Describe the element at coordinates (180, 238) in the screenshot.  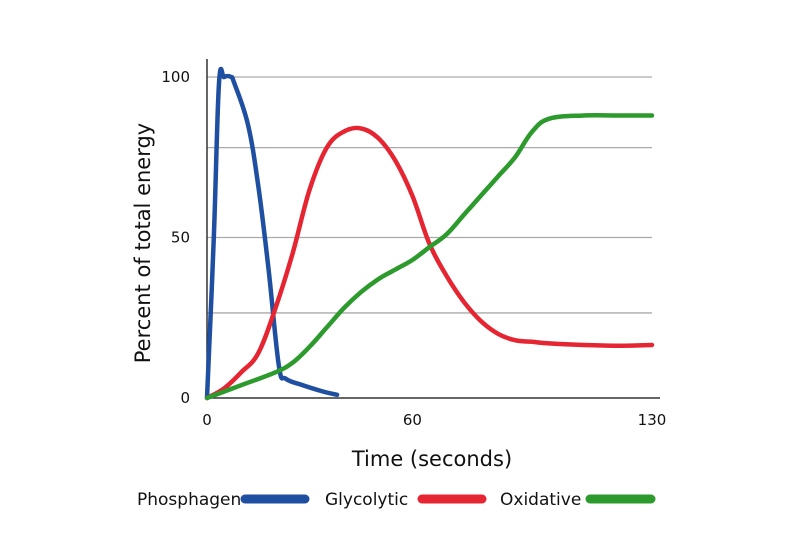
I see `y-tick-label-50: 50` at that location.